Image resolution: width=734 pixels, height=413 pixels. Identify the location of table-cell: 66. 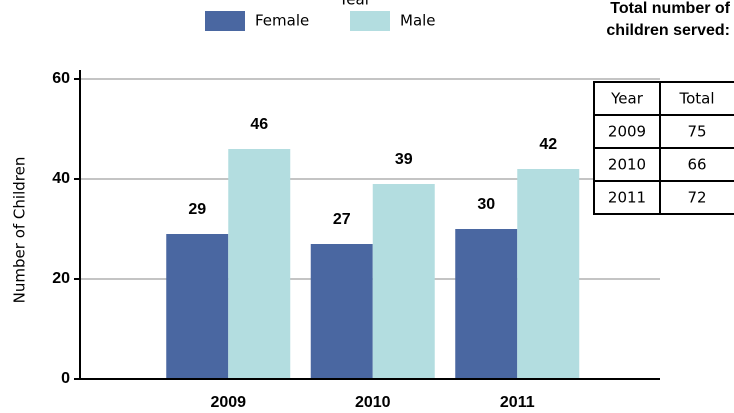
(696, 165).